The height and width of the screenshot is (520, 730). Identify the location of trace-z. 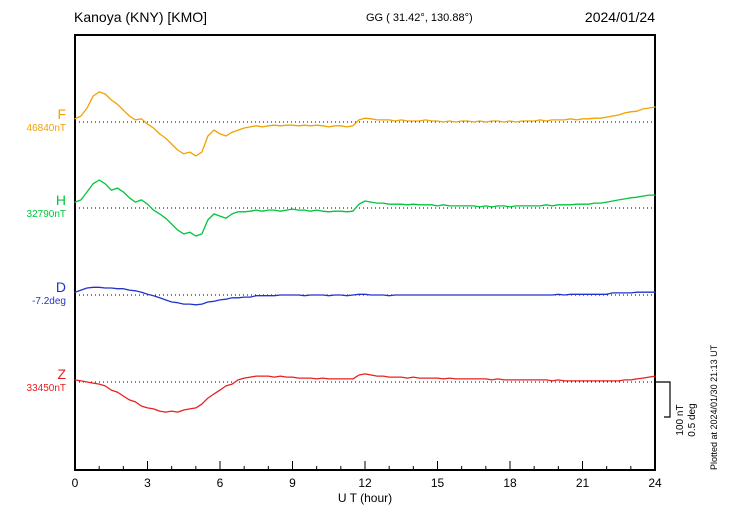
(365, 393).